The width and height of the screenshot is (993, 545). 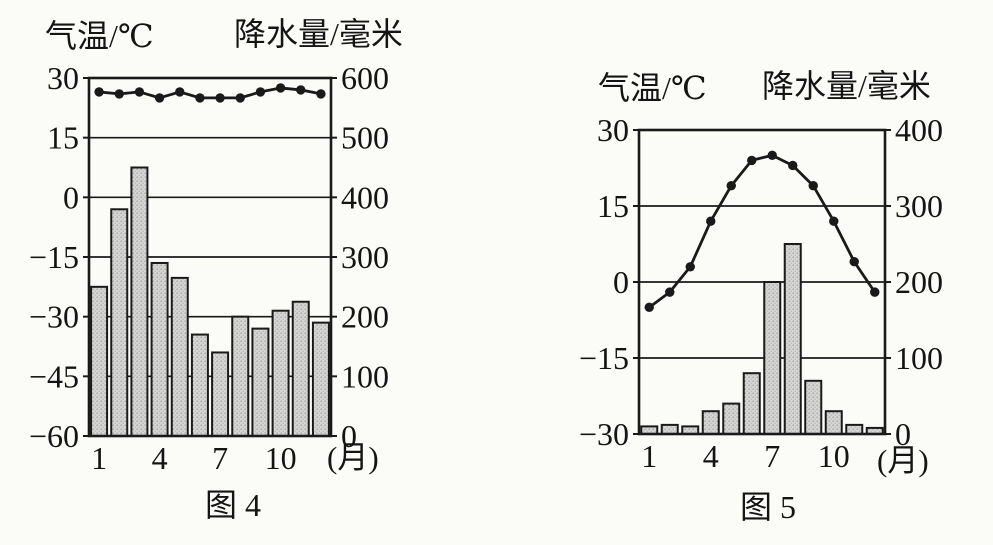 I want to click on fig5-caption: 图 5, so click(x=767, y=507).